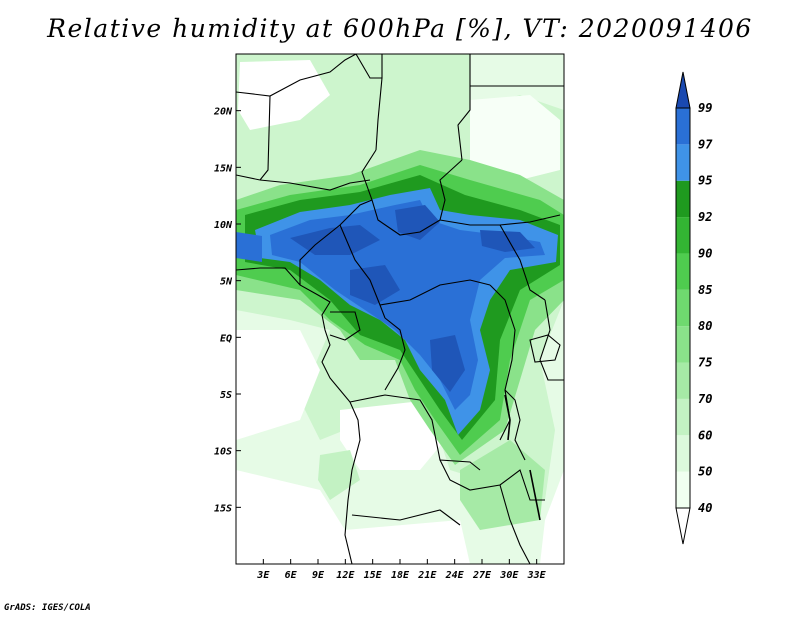  What do you see at coordinates (705, 435) in the screenshot?
I see `colorbar-label: 60` at bounding box center [705, 435].